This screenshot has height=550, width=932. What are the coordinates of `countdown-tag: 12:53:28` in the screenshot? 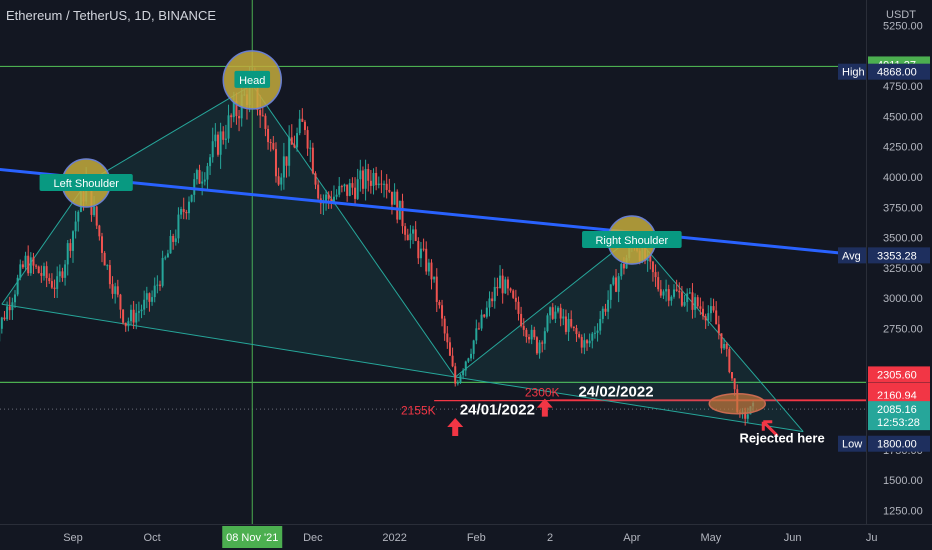 It's located at (898, 423).